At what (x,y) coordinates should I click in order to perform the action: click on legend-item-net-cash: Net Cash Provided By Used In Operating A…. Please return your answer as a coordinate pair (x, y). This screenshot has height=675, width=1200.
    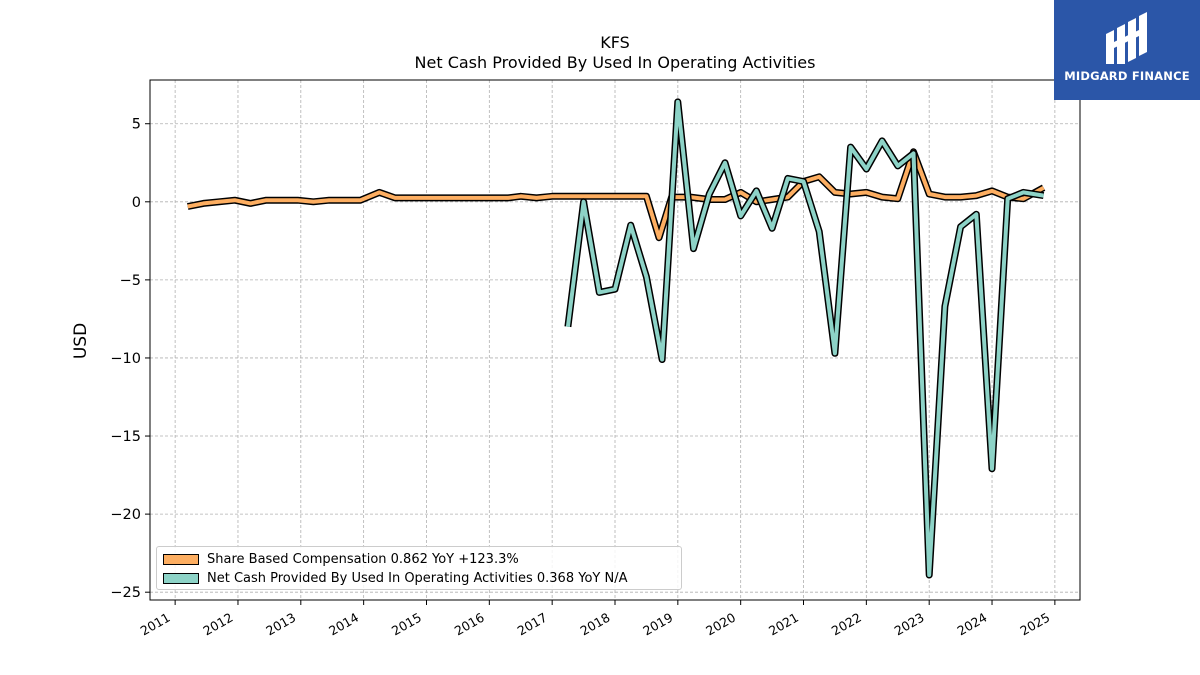
    Looking at the image, I should click on (419, 578).